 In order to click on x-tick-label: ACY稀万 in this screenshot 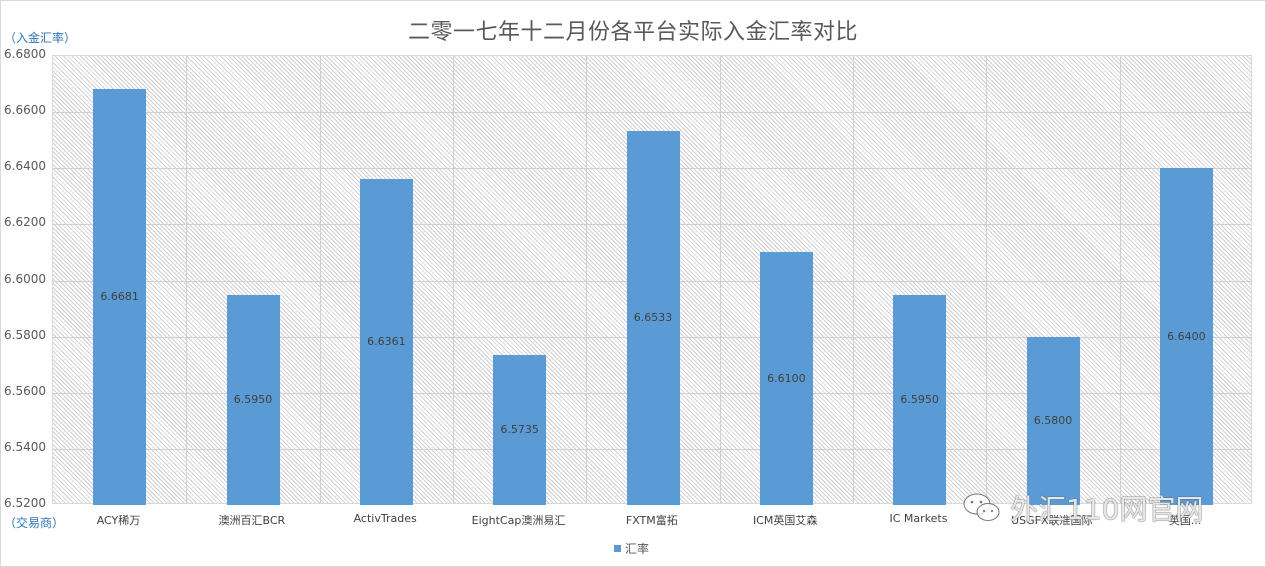, I will do `click(118, 520)`.